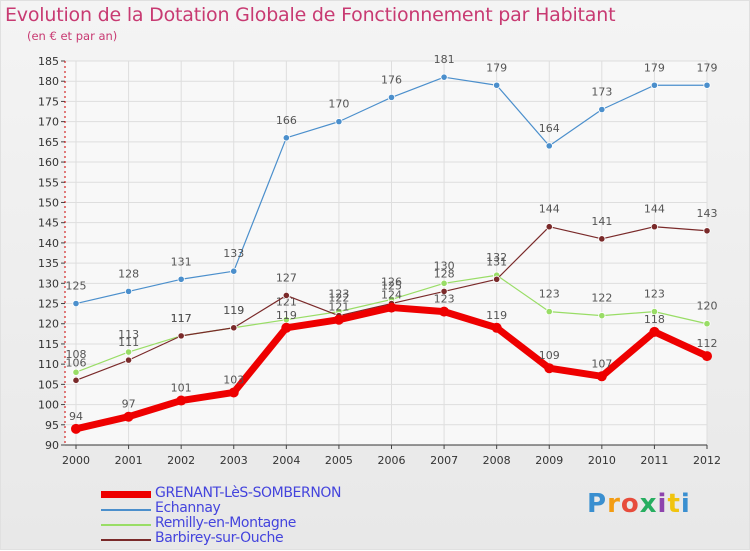  What do you see at coordinates (48, 223) in the screenshot?
I see `y-tick-label: 145` at bounding box center [48, 223].